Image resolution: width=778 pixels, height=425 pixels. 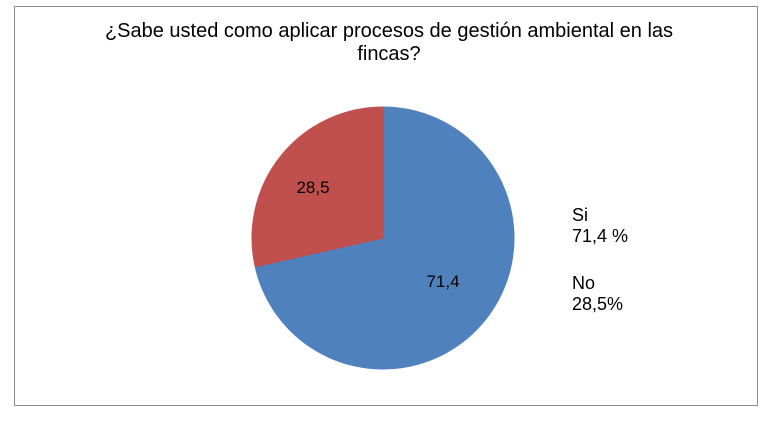 I want to click on data-label-si: 71,4, so click(x=442, y=281).